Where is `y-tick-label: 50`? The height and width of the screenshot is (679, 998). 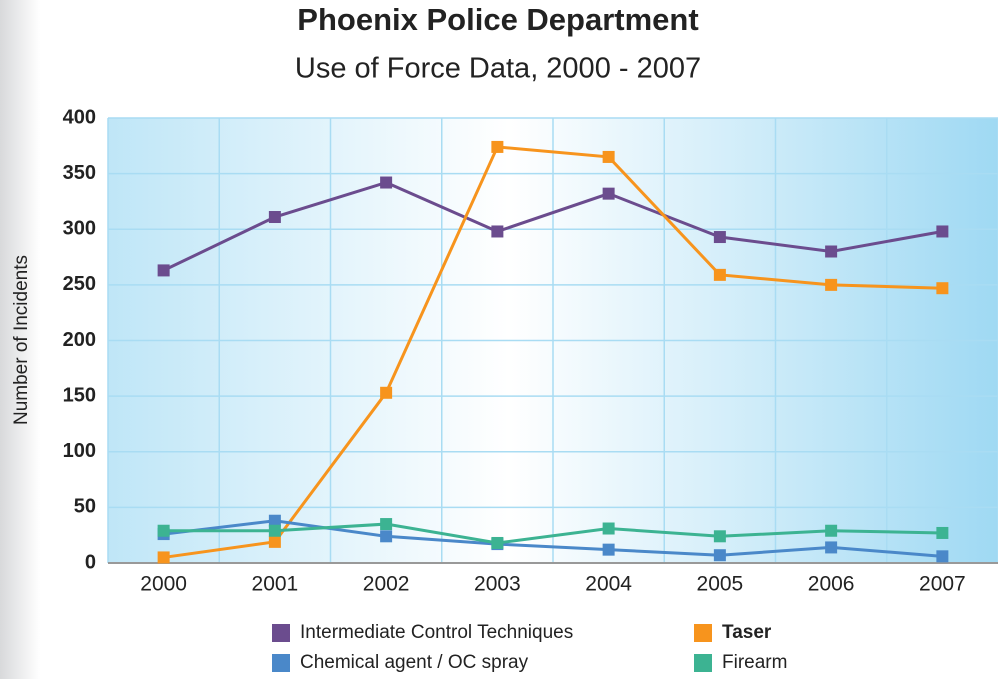
y-tick-label: 50 is located at coordinates (85, 507).